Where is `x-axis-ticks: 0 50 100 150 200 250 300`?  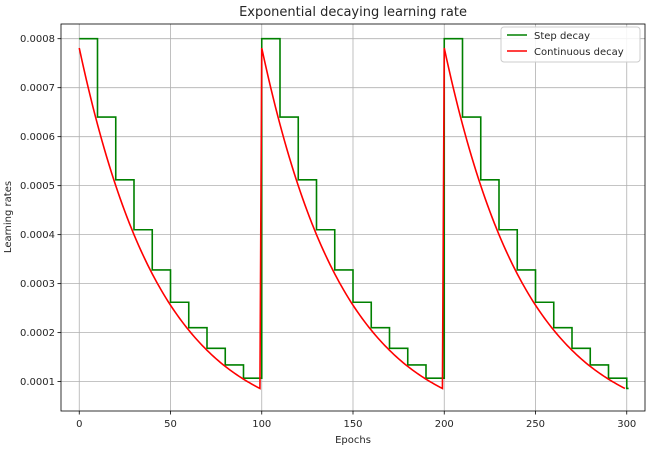 x-axis-ticks: 0 50 100 150 200 250 300 is located at coordinates (356, 420).